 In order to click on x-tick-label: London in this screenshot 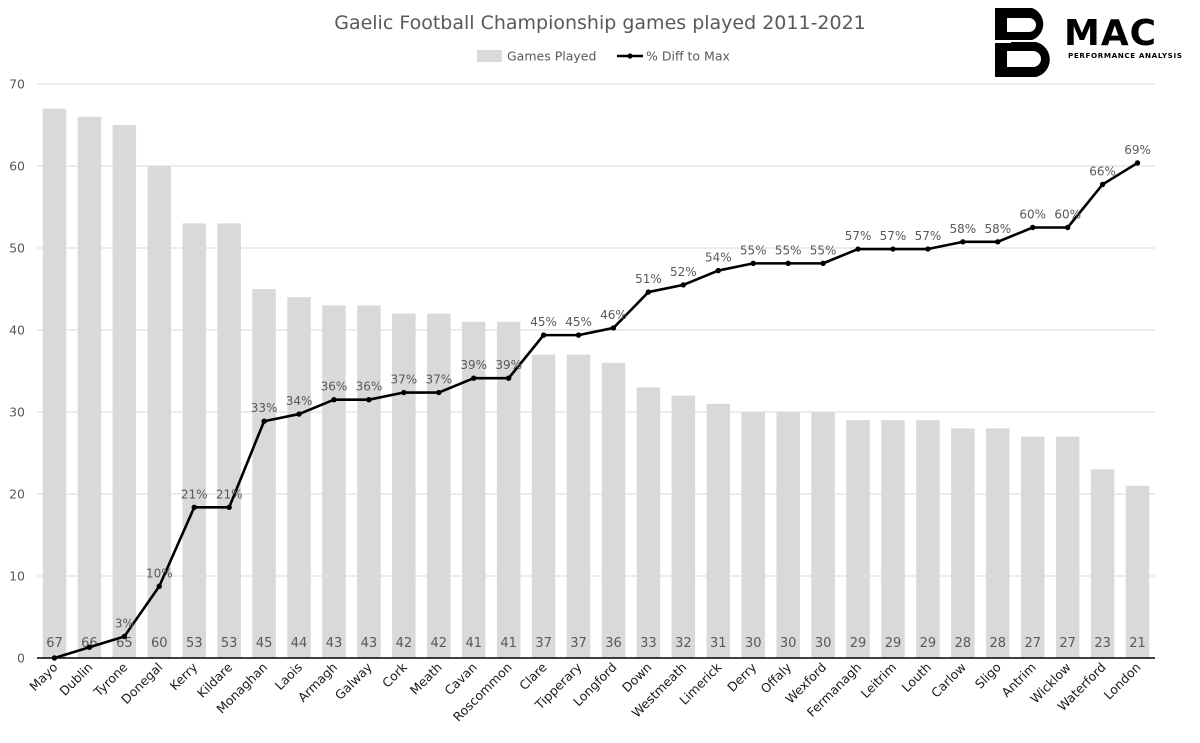, I will do `click(1122, 681)`.